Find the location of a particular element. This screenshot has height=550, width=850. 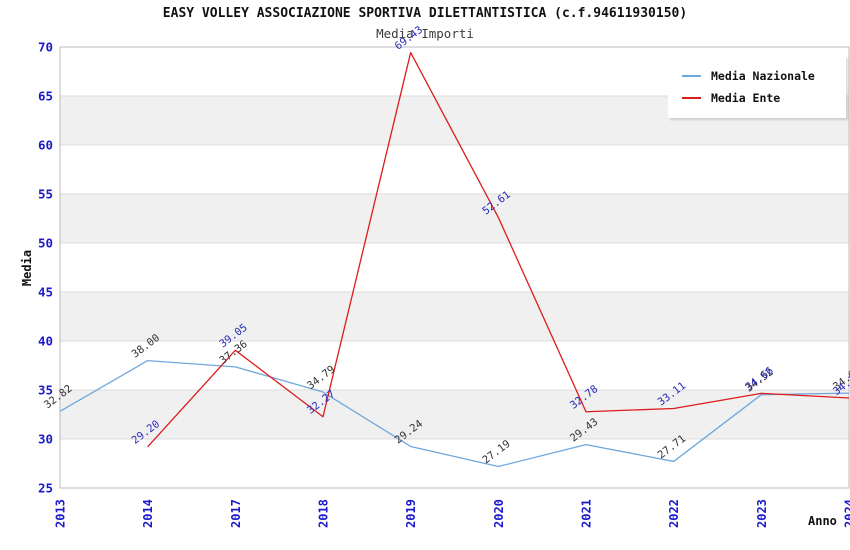

chart-legend: Media Nazionale Media Ente is located at coordinates (757, 87).